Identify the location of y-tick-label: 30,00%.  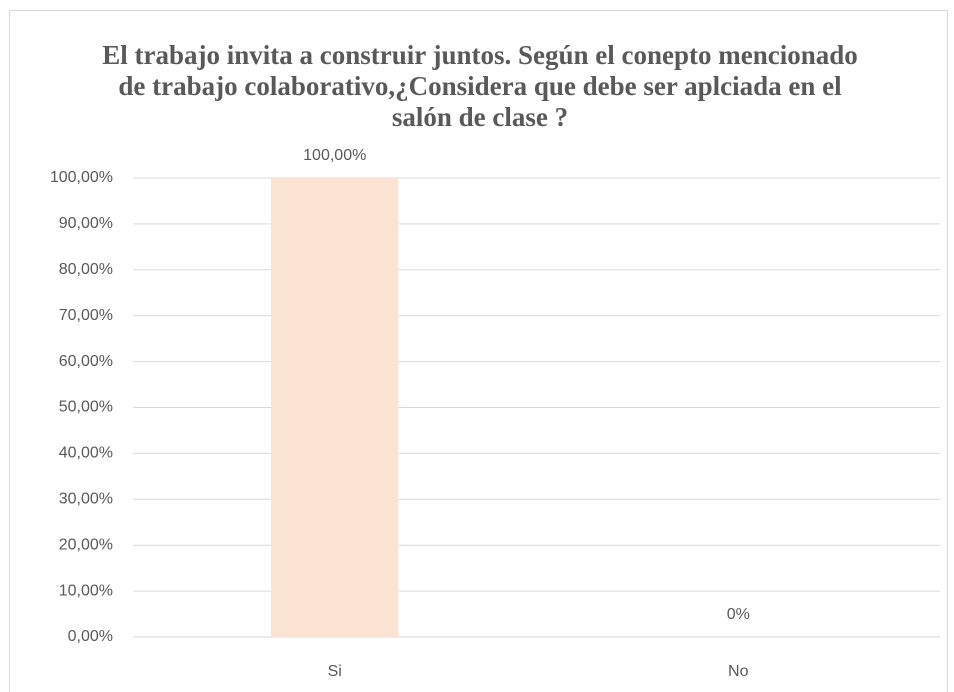
(86, 499).